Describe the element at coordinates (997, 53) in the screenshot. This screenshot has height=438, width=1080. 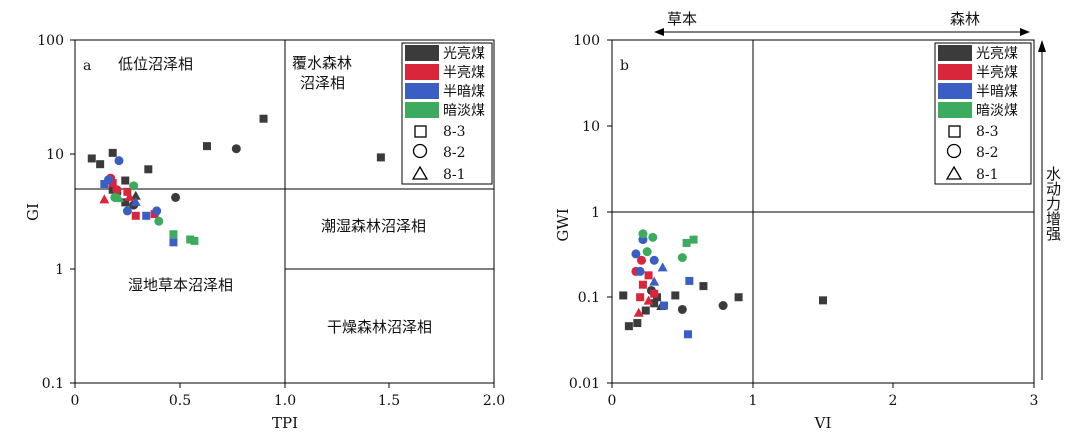
I see `legend-b-label-bright: 光亮煤` at that location.